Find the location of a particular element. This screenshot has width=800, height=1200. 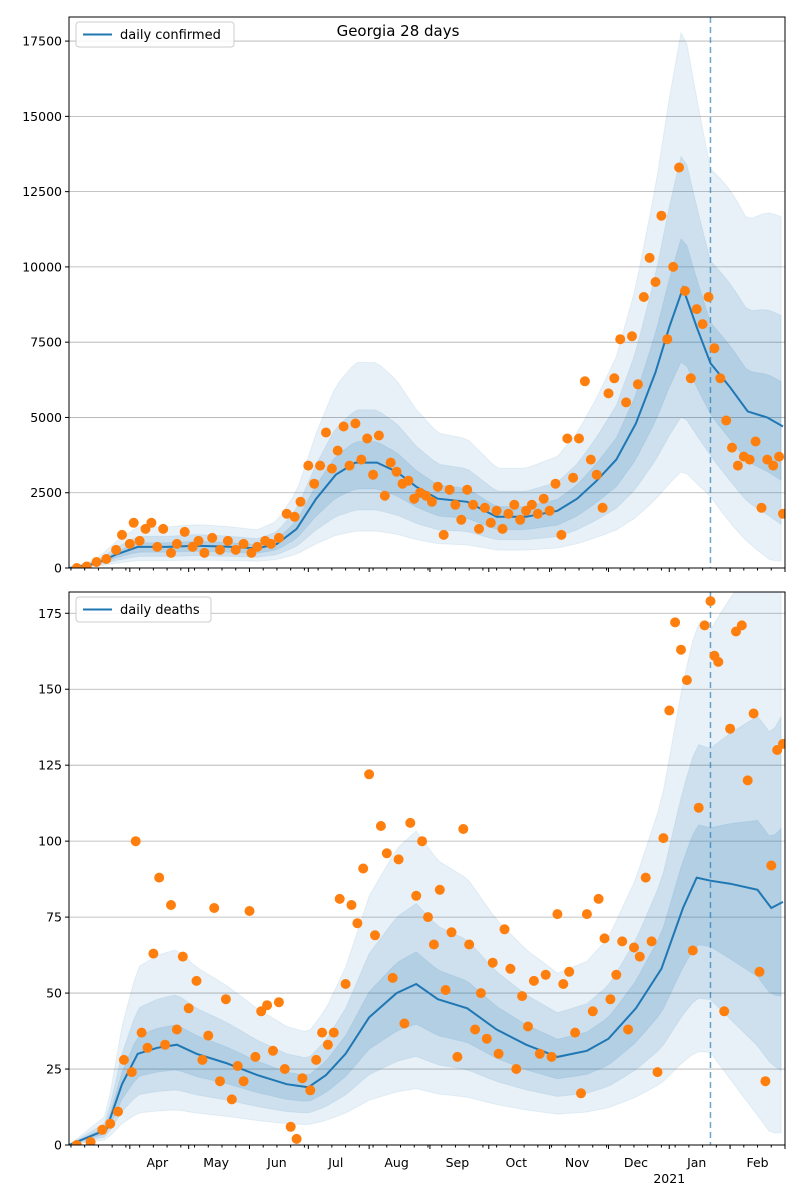

x-tick-label: May is located at coordinates (216, 1162).